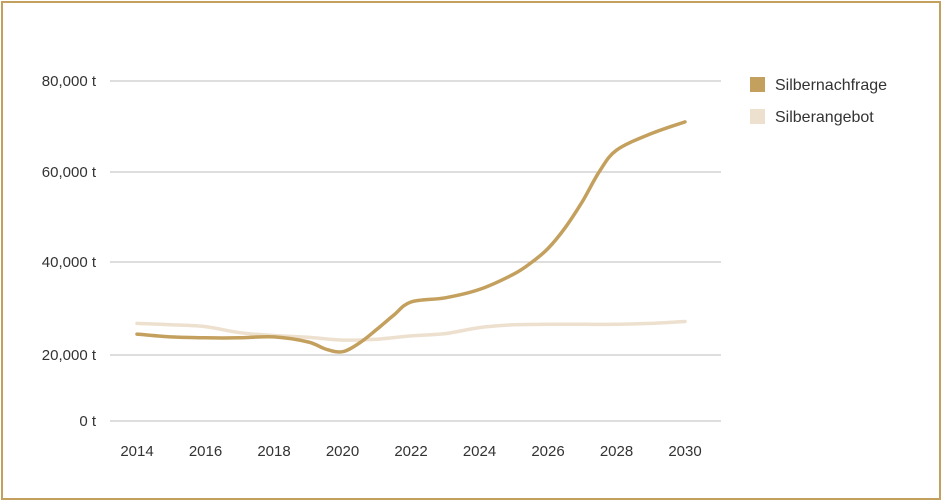 The height and width of the screenshot is (501, 942). Describe the element at coordinates (342, 451) in the screenshot. I see `x-tick-label: 2020` at that location.